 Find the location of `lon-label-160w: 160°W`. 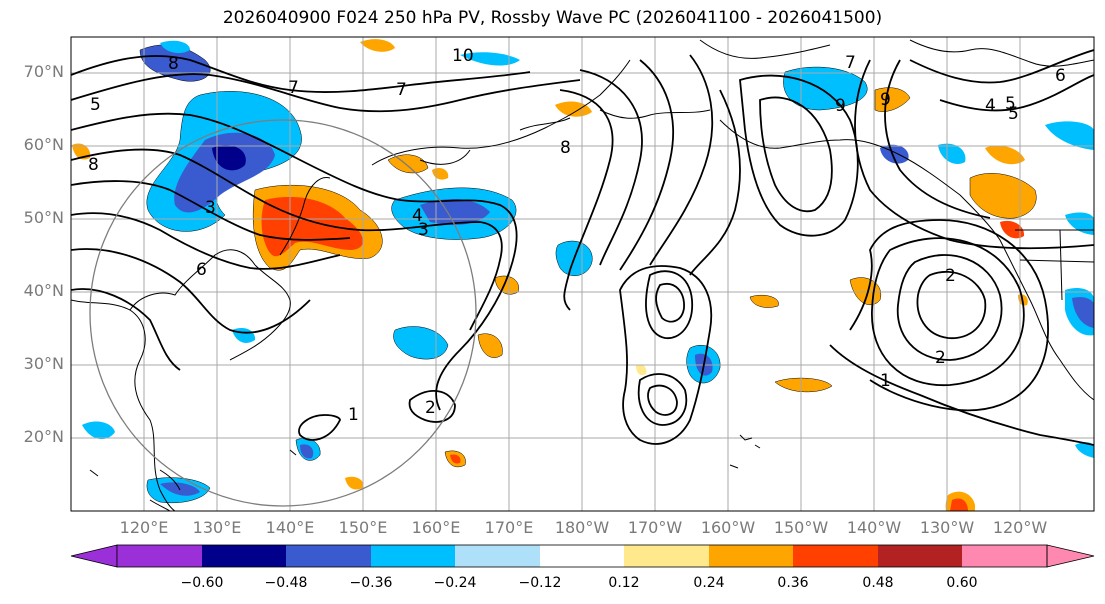

lon-label-160w: 160°W is located at coordinates (728, 527).